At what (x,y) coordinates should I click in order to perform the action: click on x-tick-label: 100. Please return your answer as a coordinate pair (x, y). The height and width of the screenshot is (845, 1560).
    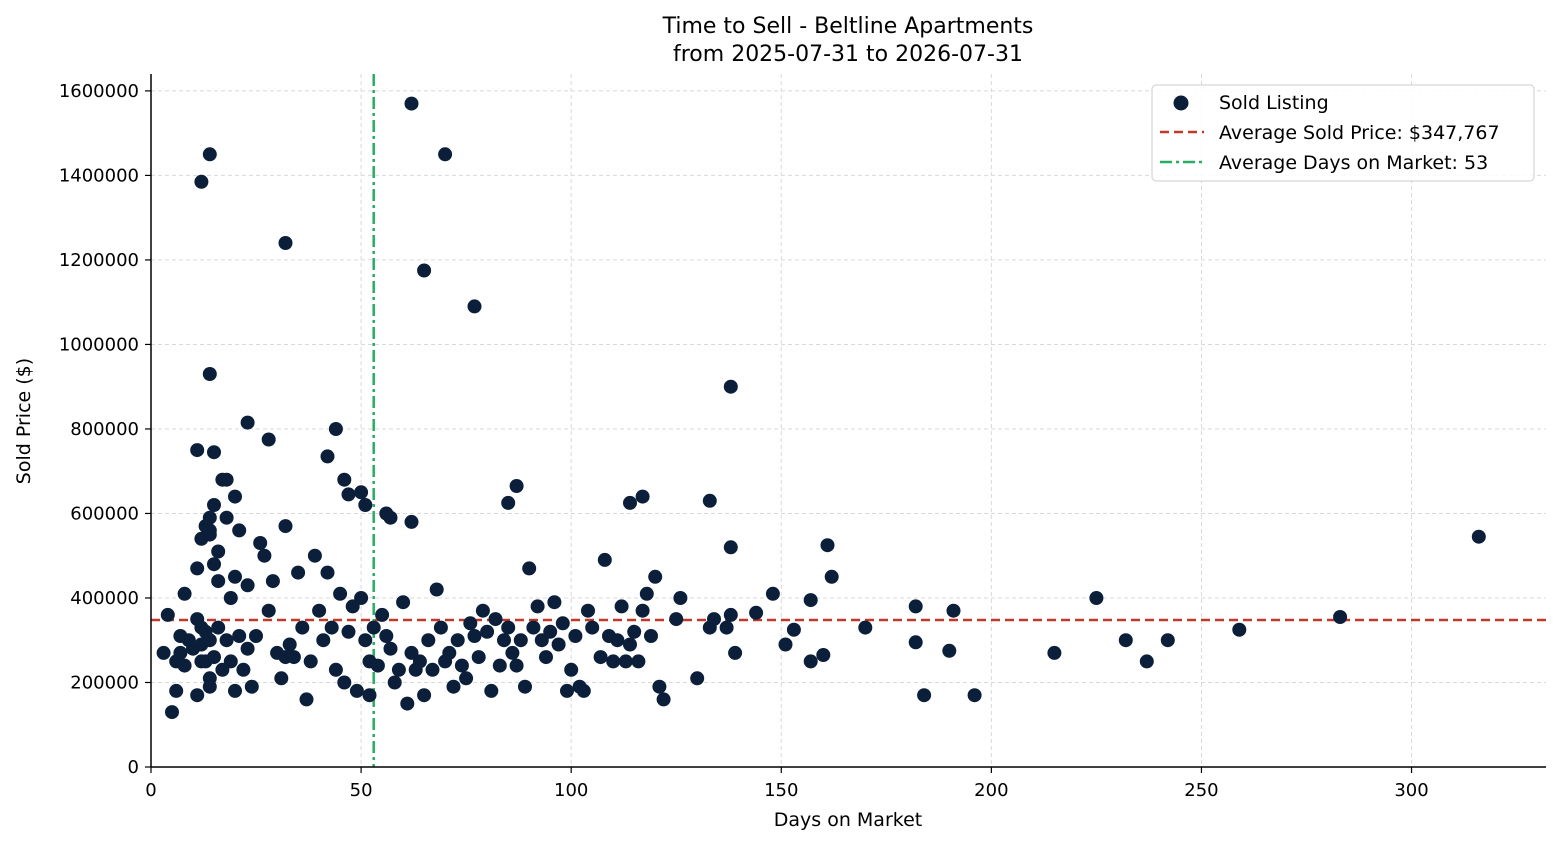
    Looking at the image, I should click on (571, 790).